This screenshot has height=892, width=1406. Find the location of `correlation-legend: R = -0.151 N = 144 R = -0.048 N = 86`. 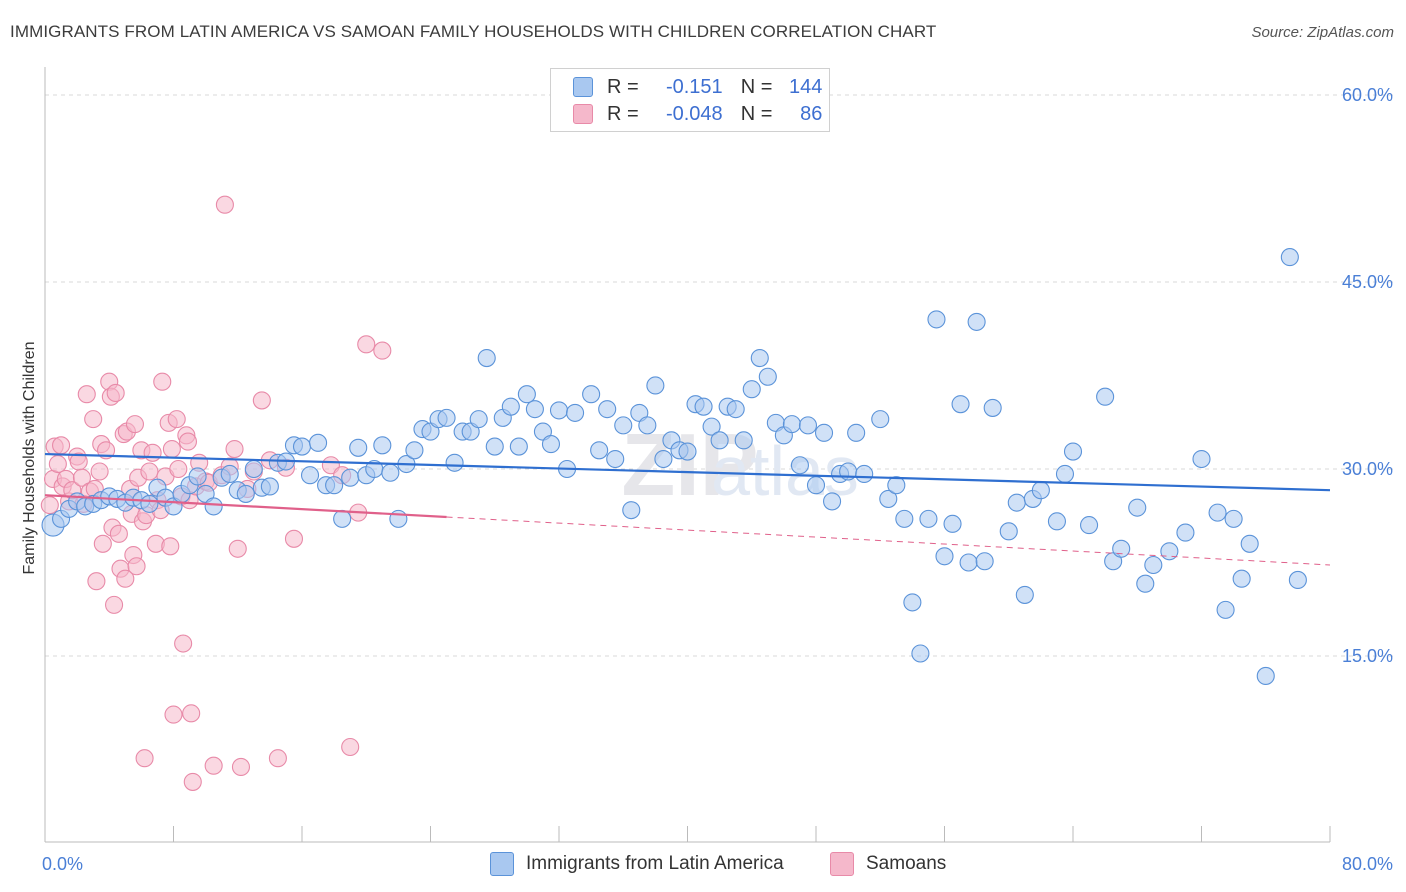

correlation-legend: R = -0.151 N = 144 R = -0.048 N = 86 is located at coordinates (690, 100).